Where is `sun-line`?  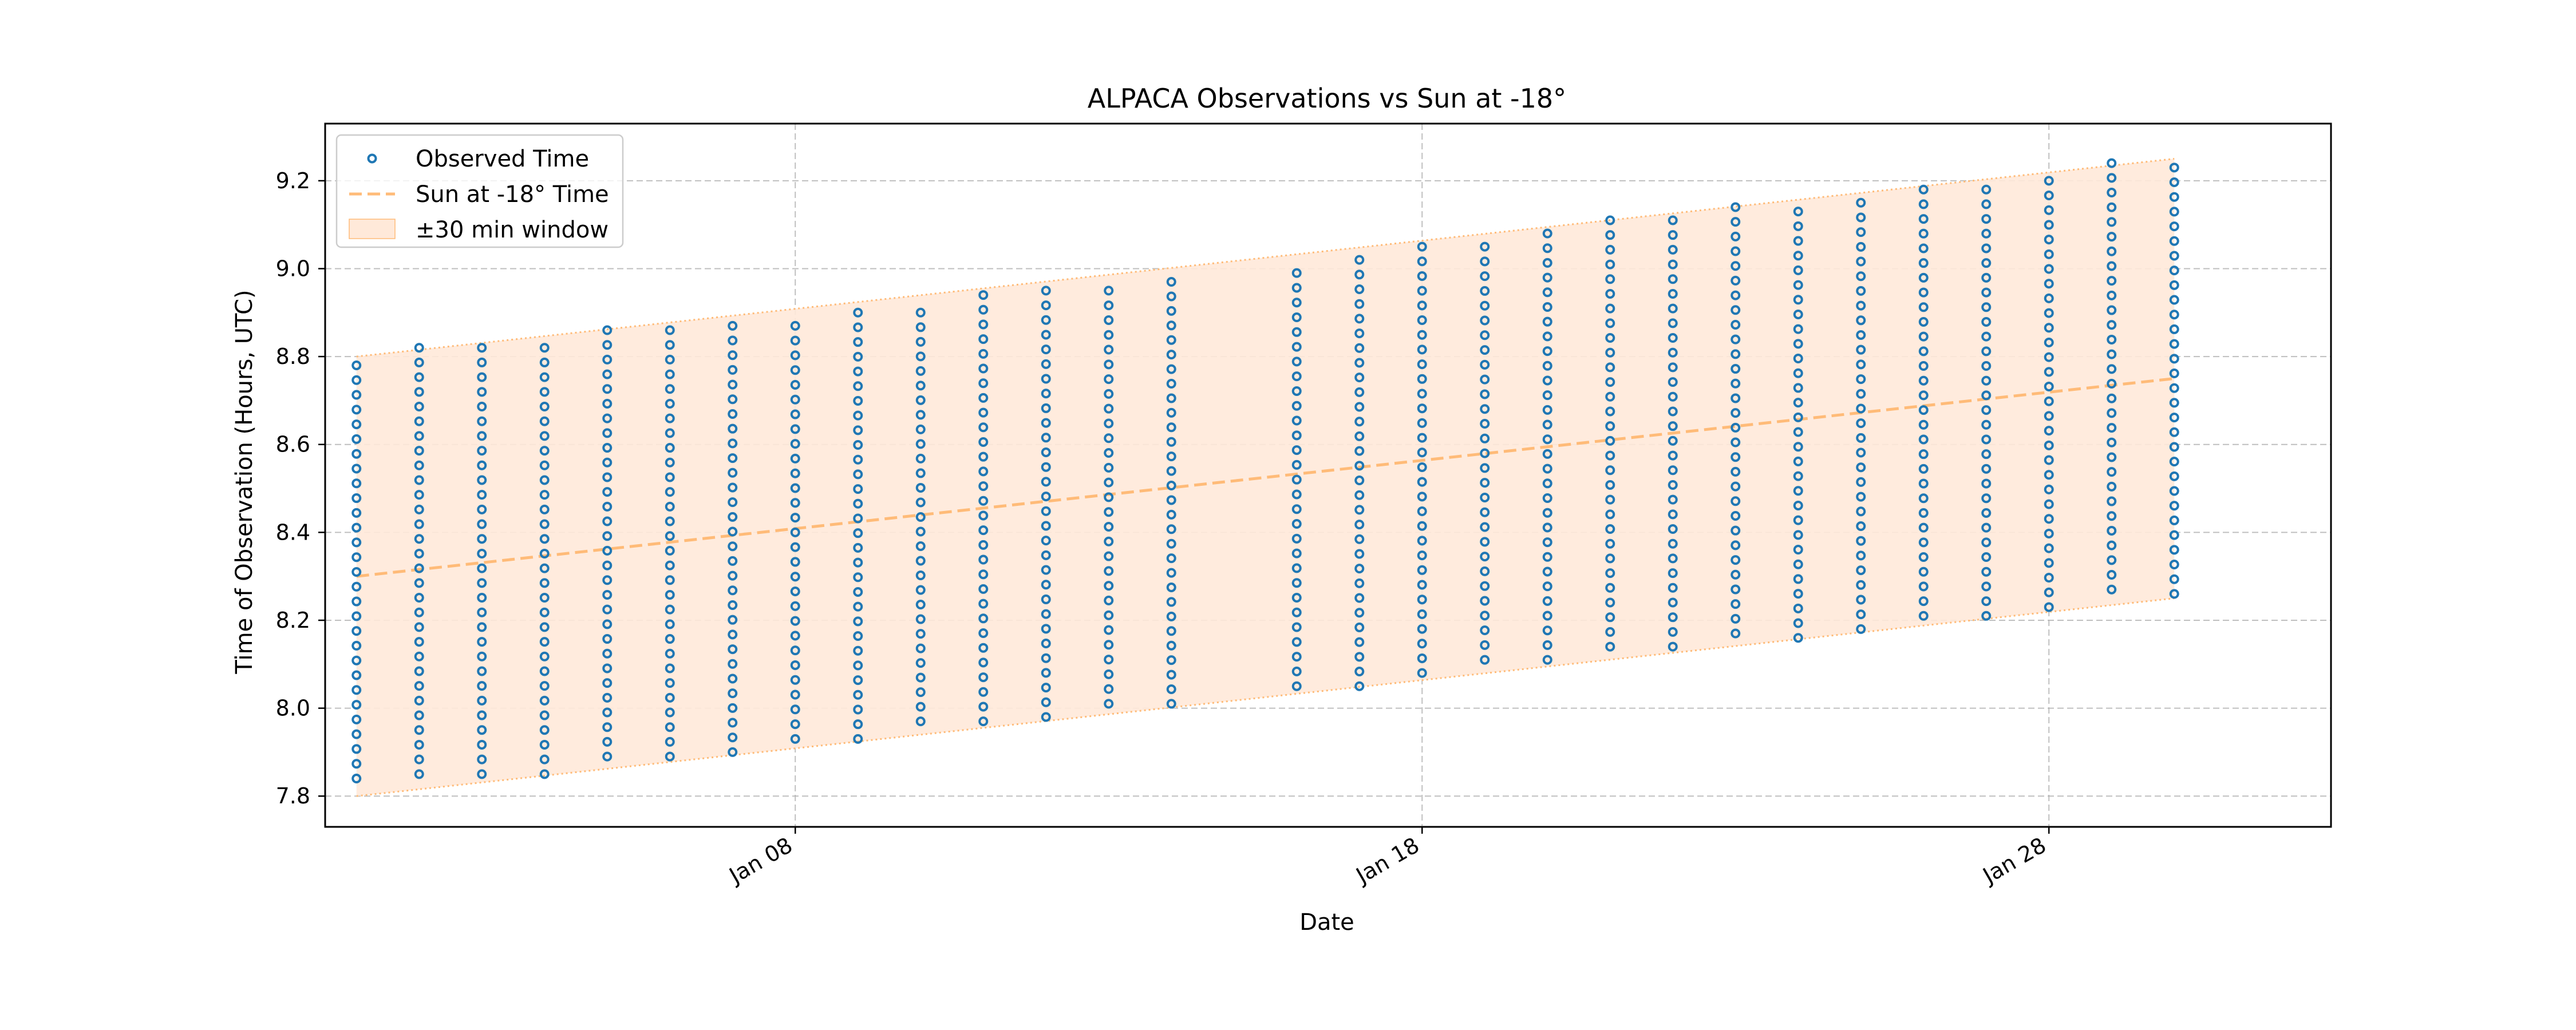 sun-line is located at coordinates (1265, 477).